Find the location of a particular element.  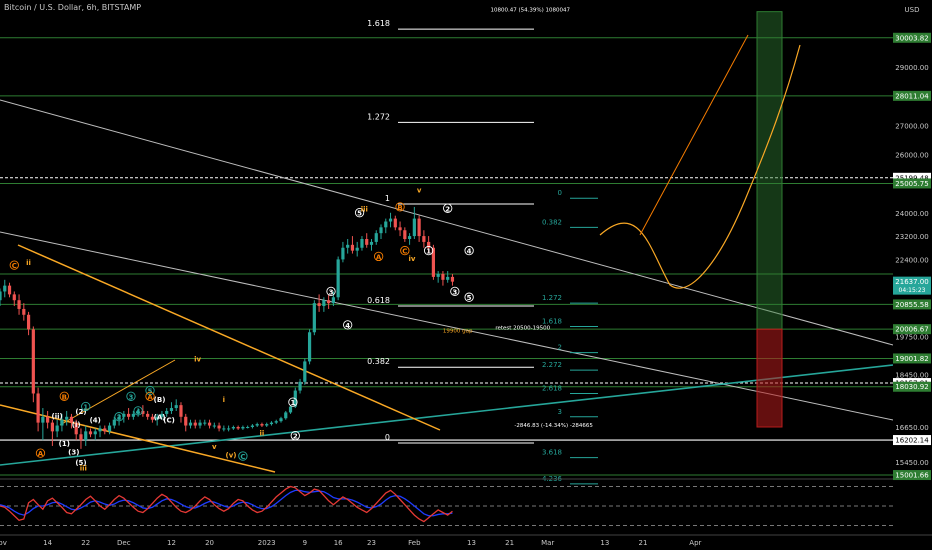

wave-label-42: 5 is located at coordinates (469, 298).